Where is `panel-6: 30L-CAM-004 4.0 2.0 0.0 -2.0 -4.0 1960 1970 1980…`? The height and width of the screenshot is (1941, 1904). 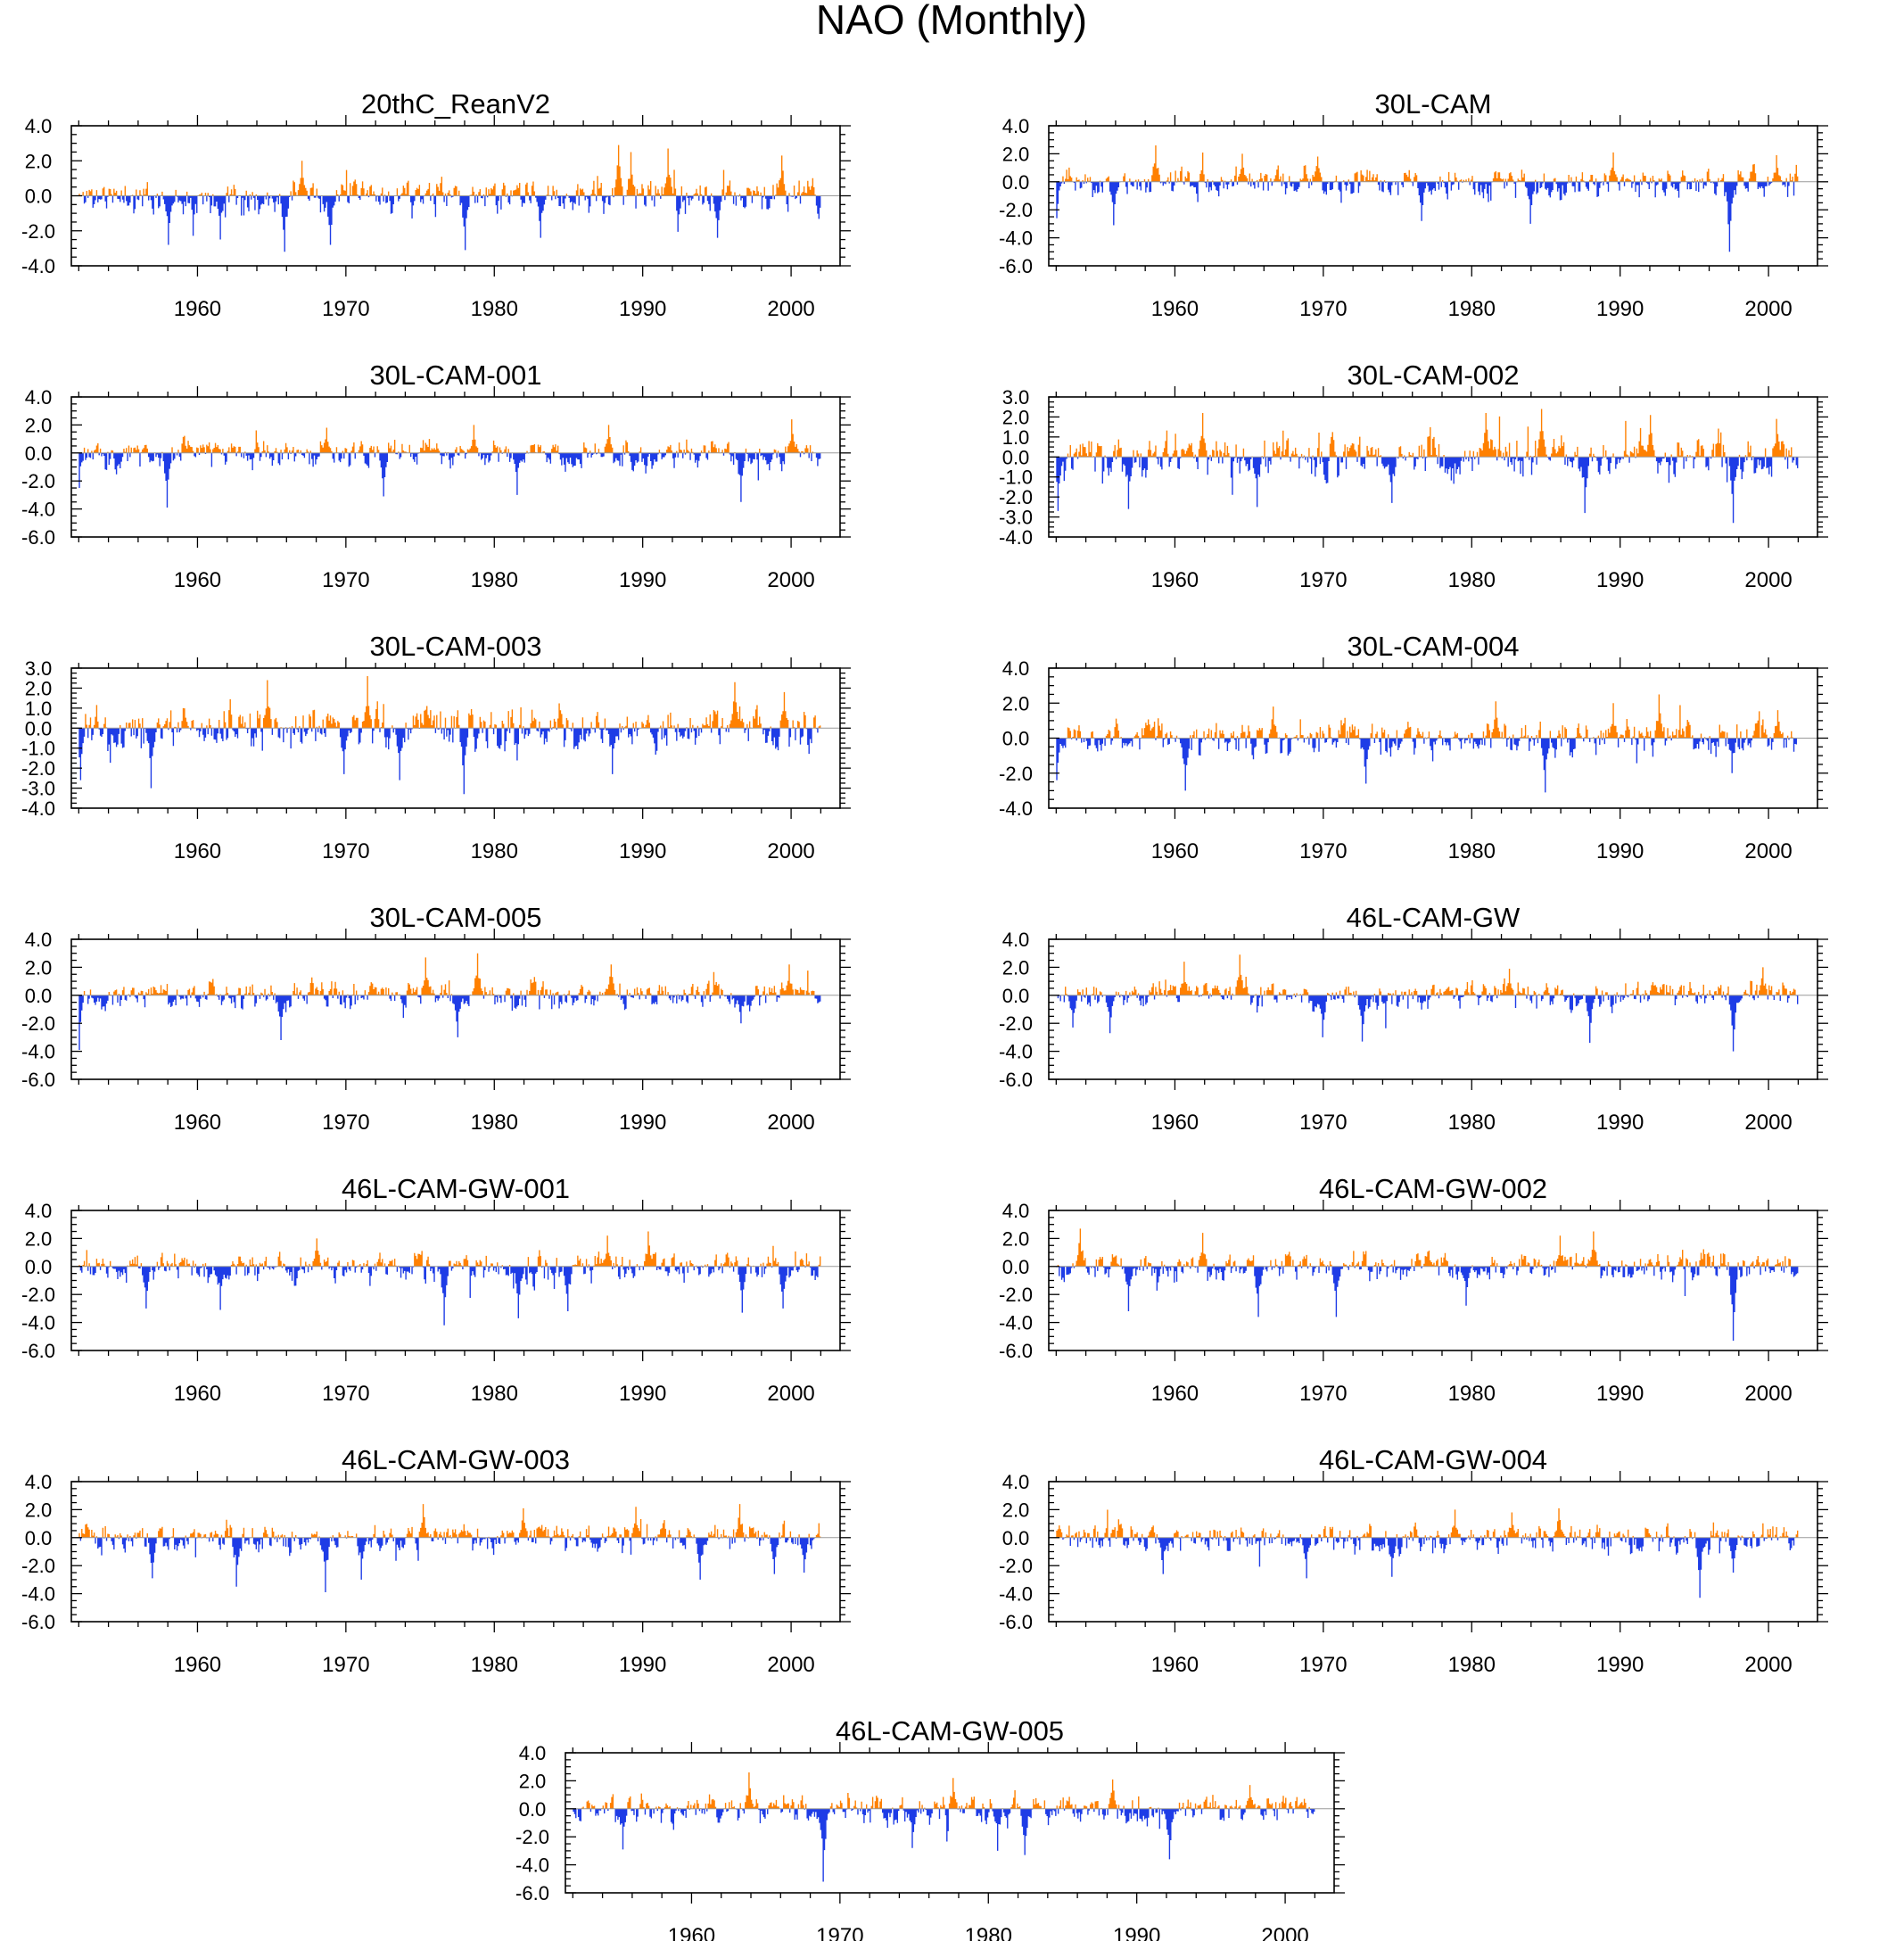
panel-6: 30L-CAM-004 4.0 2.0 0.0 -2.0 -4.0 1960 1970 1980… is located at coordinates (1413, 747).